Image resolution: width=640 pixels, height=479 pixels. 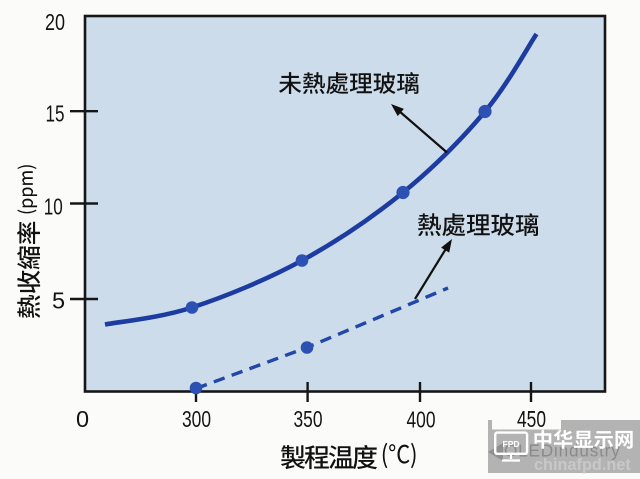 I want to click on svg-text: 300, so click(x=196, y=419).